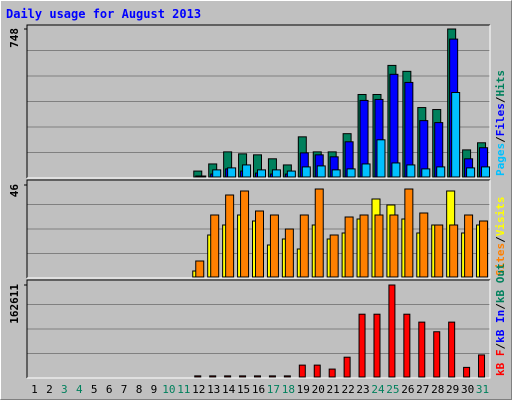 The image size is (512, 400). What do you see at coordinates (482, 389) in the screenshot?
I see `x-tick-label: 31` at bounding box center [482, 389].